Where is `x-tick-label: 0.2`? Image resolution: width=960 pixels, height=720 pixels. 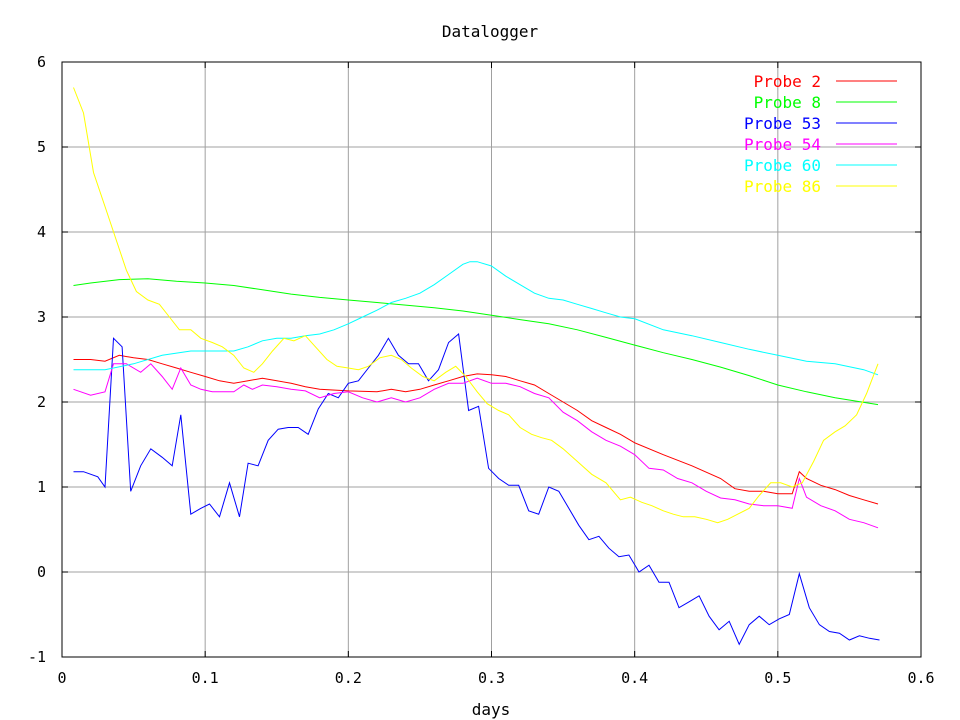
x-tick-label: 0.2 is located at coordinates (348, 678).